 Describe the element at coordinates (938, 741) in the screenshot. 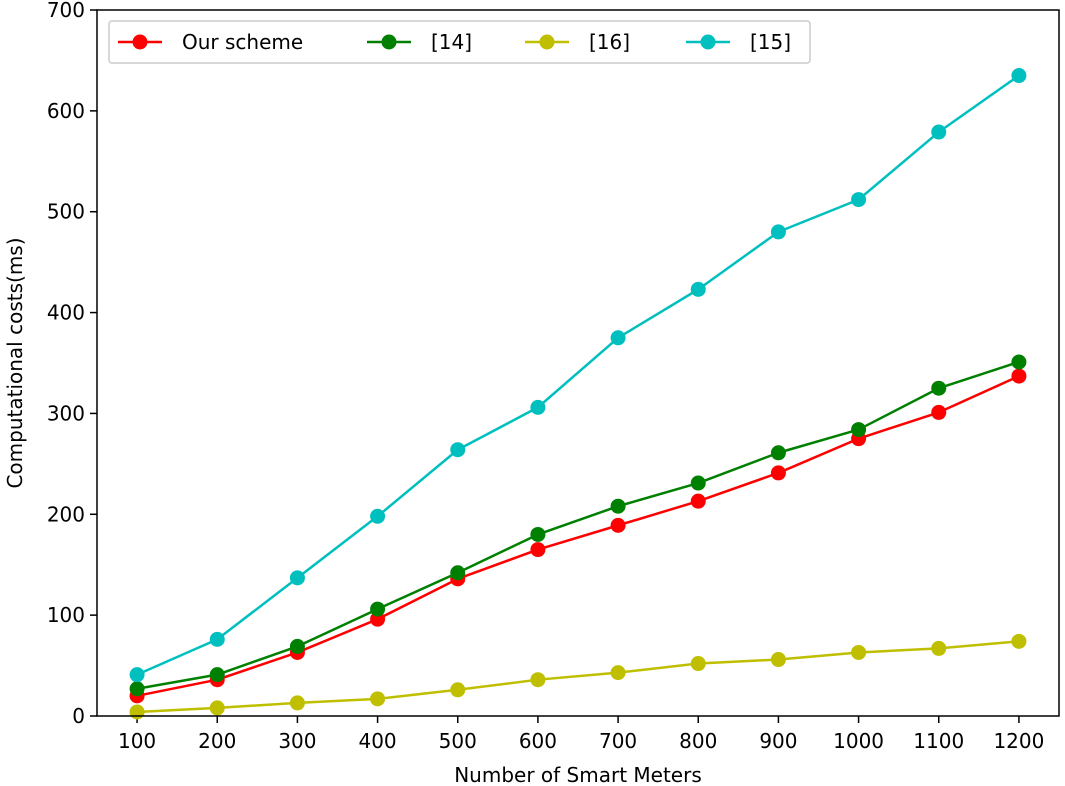

I see `x-tick-label: 1100` at that location.